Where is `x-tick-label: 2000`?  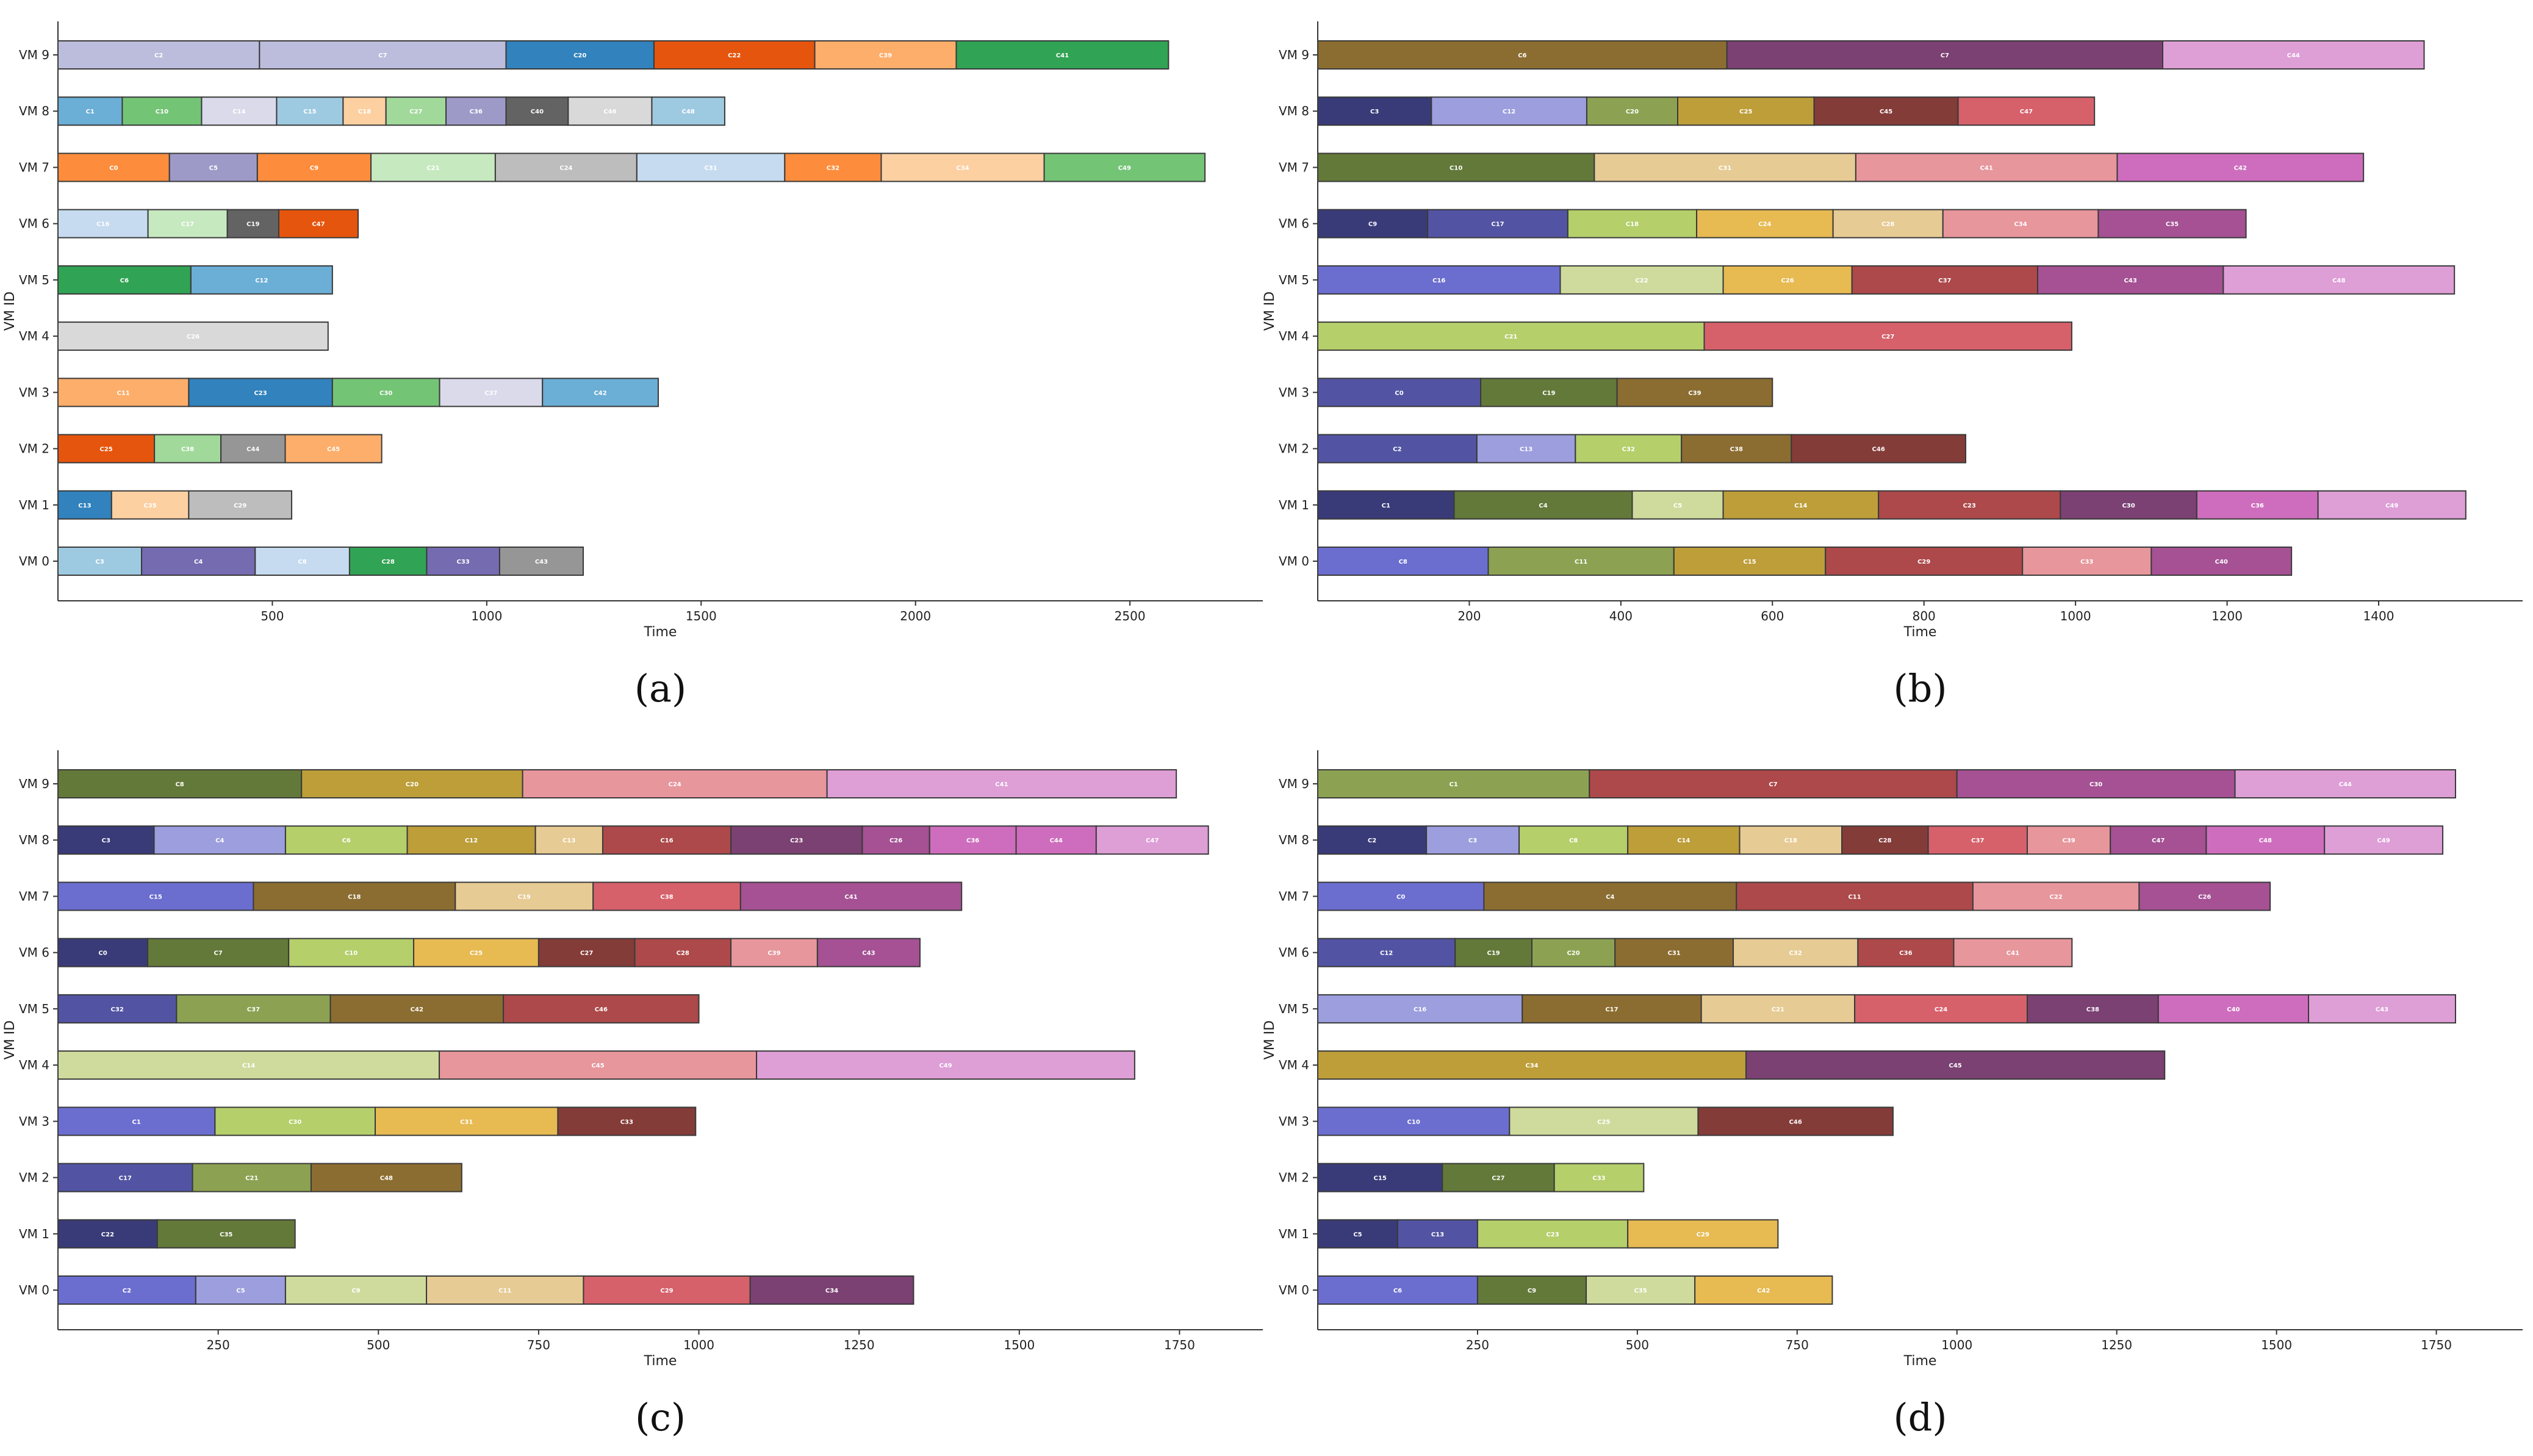
x-tick-label: 2000 is located at coordinates (916, 616).